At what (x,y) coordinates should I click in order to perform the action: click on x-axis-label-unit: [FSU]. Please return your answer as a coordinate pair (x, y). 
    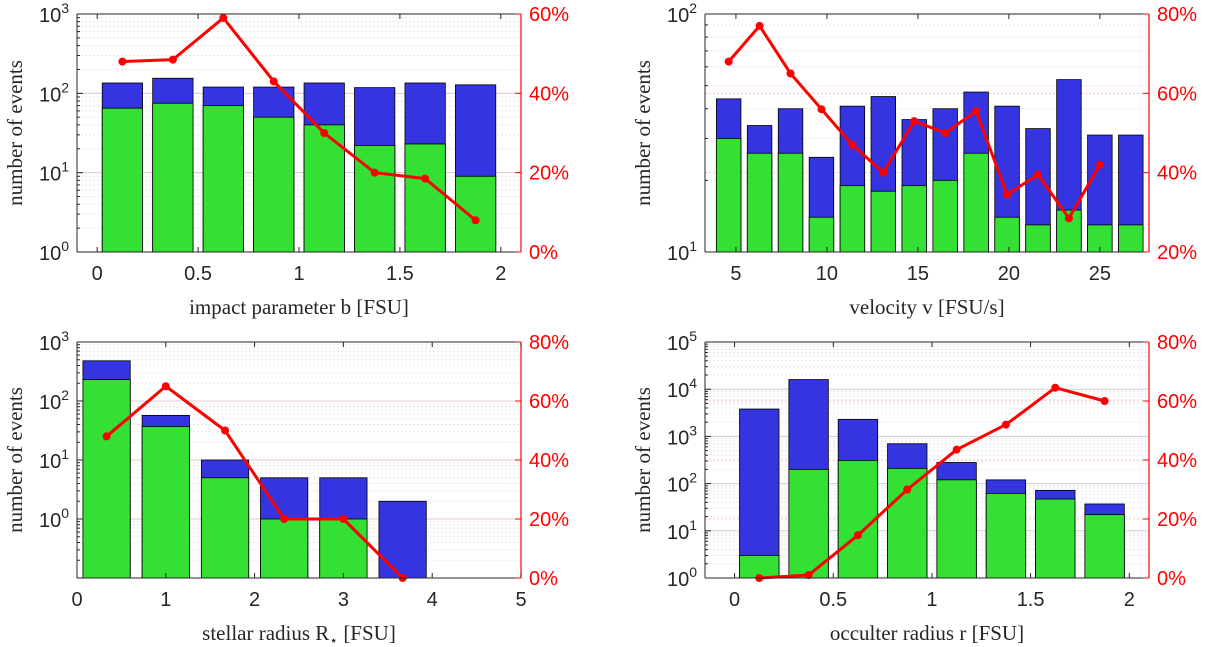
    Looking at the image, I should click on (367, 633).